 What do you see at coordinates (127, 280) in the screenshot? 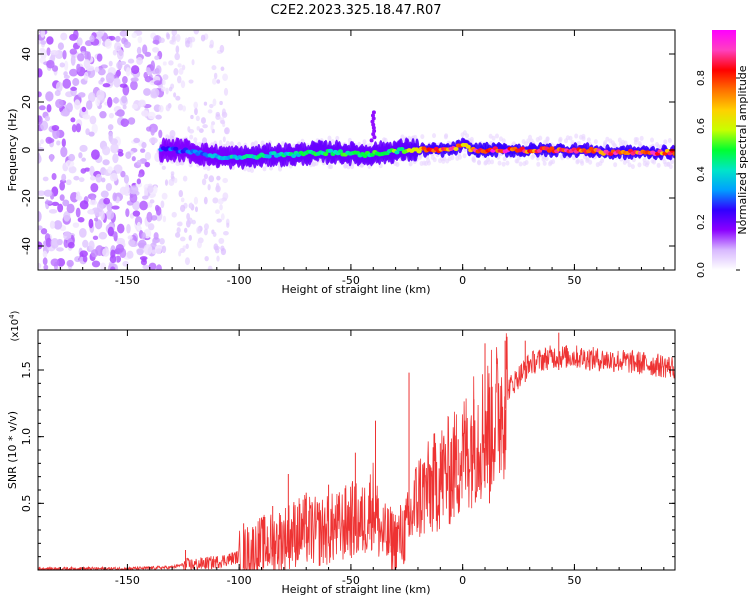
I see `x-tick-label: -150` at bounding box center [127, 280].